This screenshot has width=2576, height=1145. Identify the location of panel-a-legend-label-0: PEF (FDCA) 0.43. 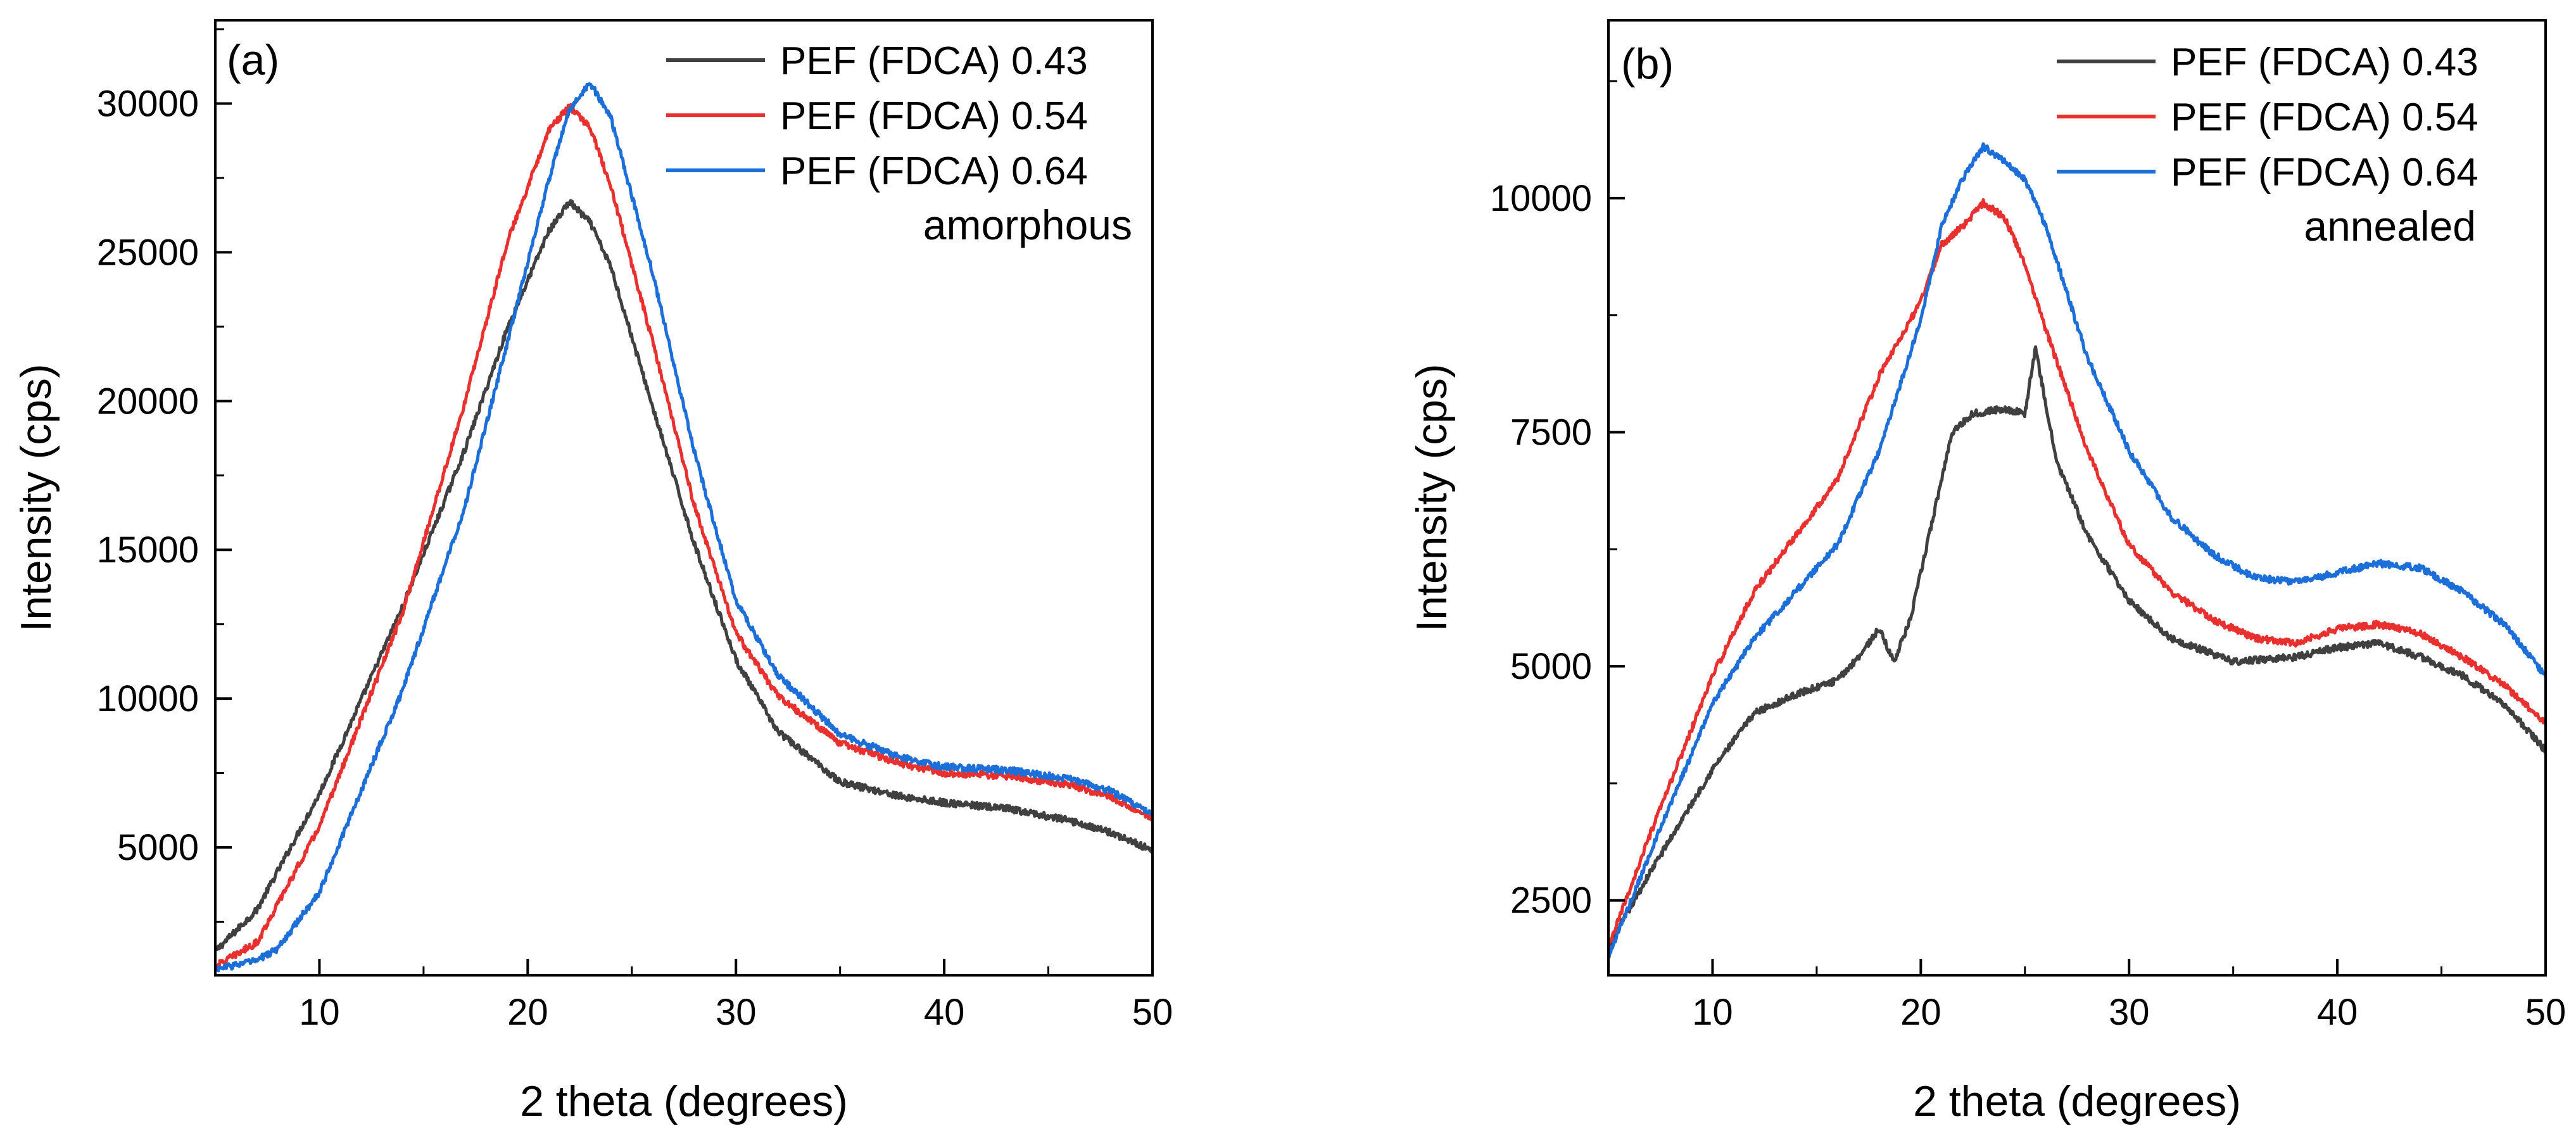
(934, 61).